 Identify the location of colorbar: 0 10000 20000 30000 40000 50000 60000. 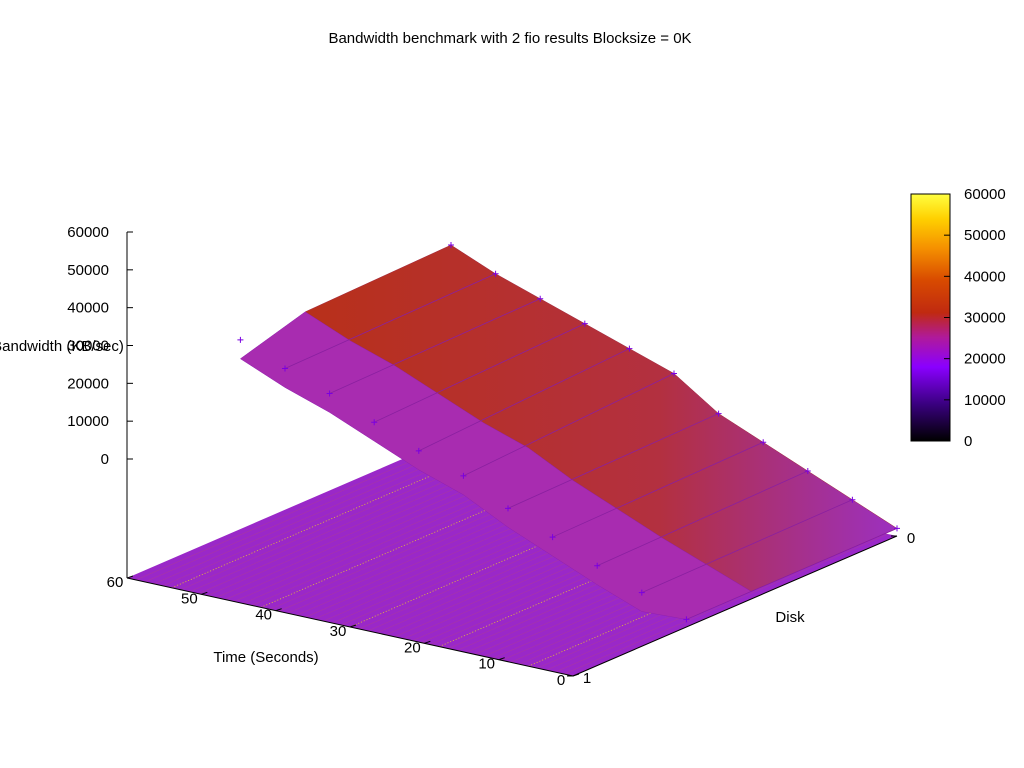
(958, 318).